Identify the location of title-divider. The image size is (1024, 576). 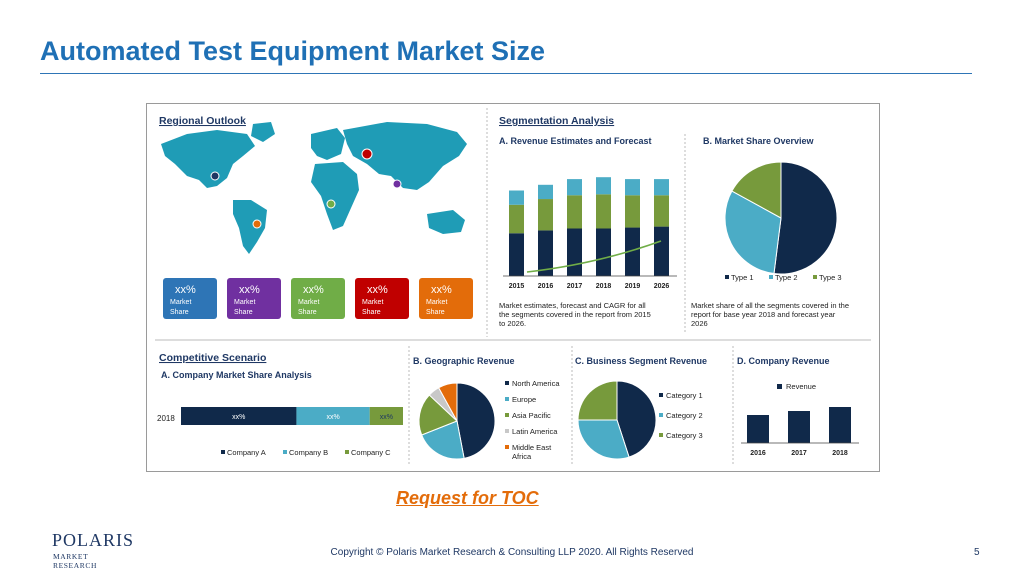
(506, 73).